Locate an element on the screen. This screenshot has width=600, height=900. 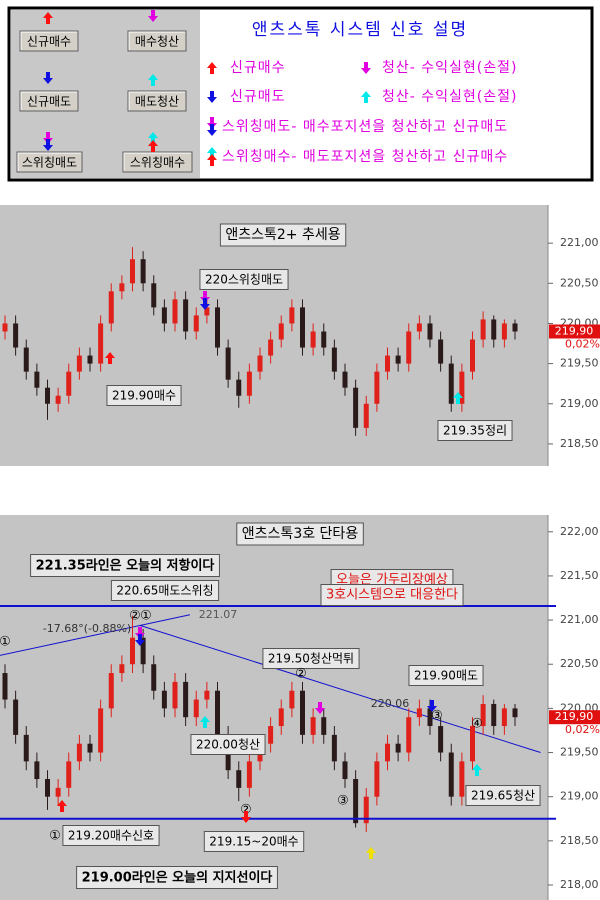
annotation: 219.90매도 is located at coordinates (446, 676).